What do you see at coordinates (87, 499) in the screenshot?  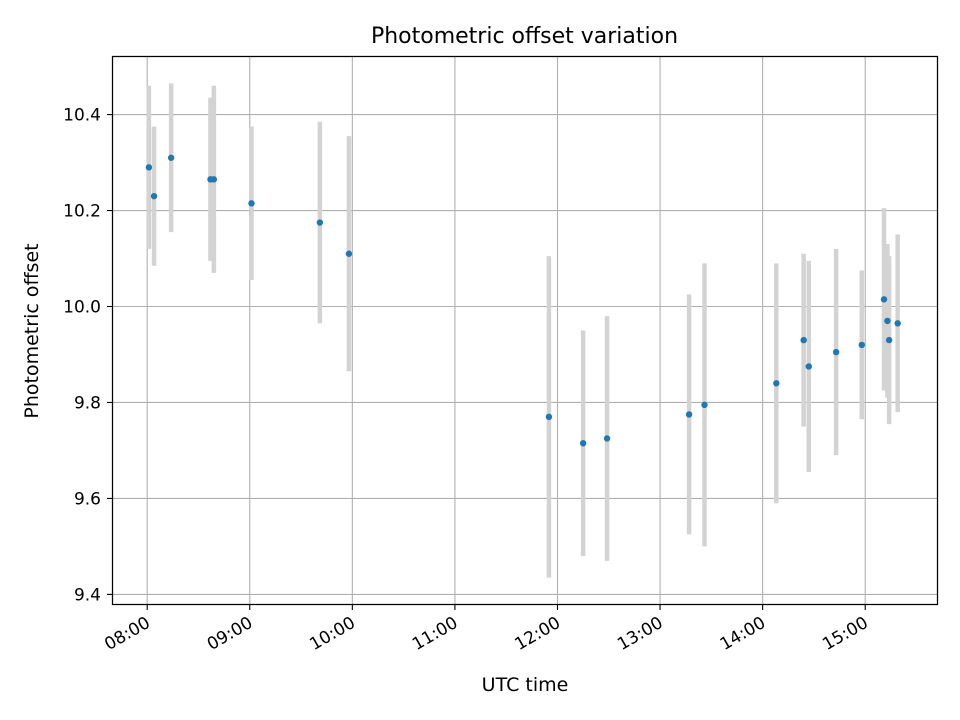 I see `y-tick-label: 9.6` at bounding box center [87, 499].